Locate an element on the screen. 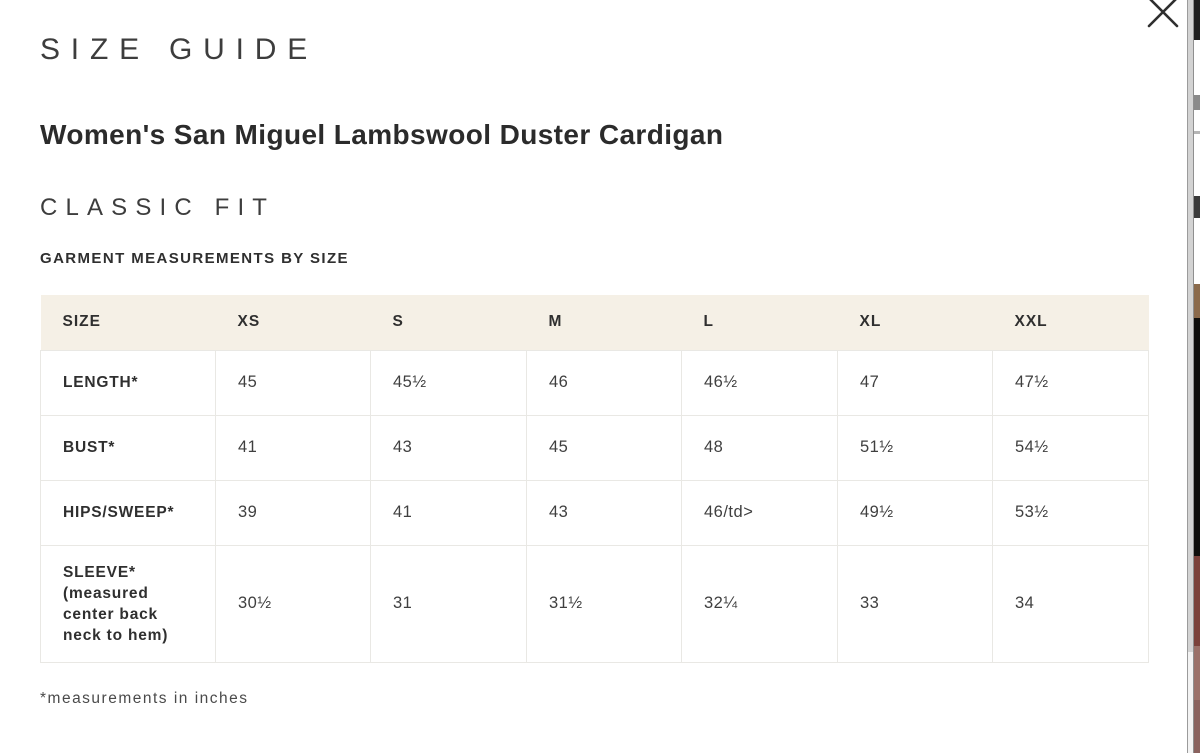 Image resolution: width=1200 pixels, height=753 pixels. measurement-cell: 48 is located at coordinates (759, 447).